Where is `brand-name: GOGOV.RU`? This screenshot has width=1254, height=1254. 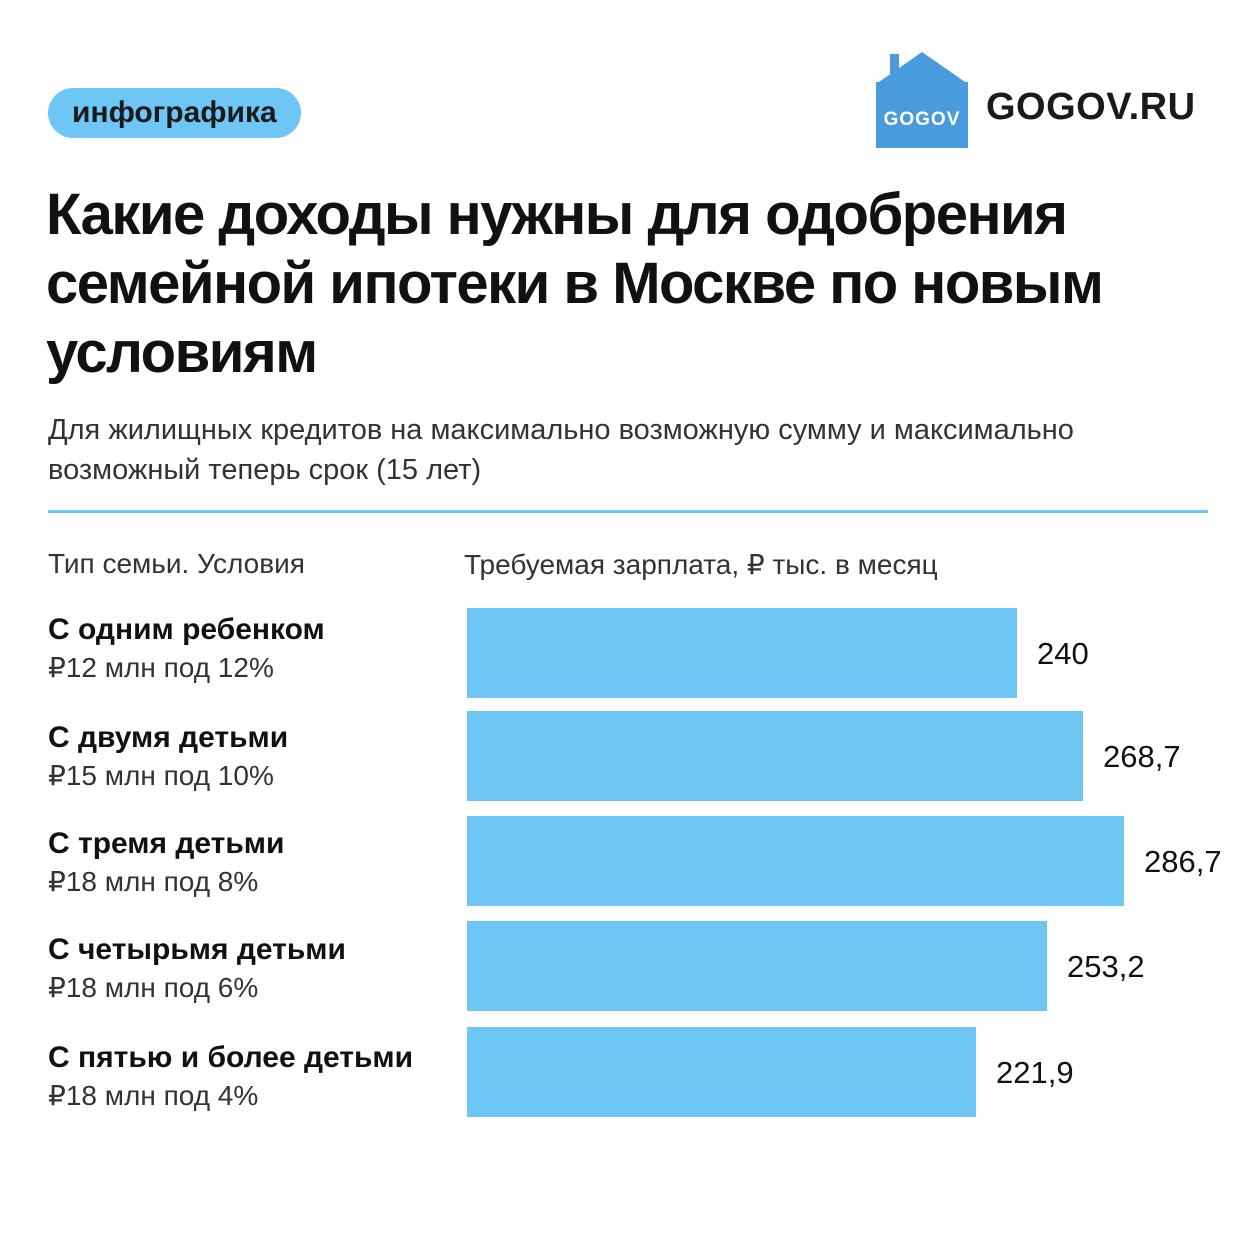 brand-name: GOGOV.RU is located at coordinates (1091, 107).